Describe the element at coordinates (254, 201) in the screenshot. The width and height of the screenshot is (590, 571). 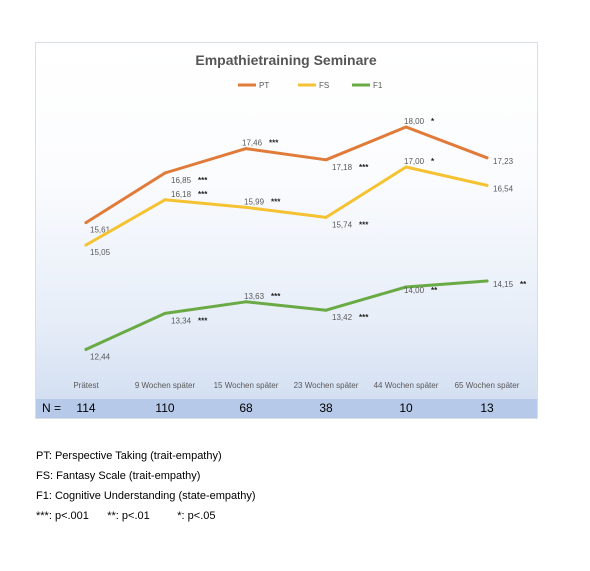
I see `data-label-fs: 15,99` at that location.